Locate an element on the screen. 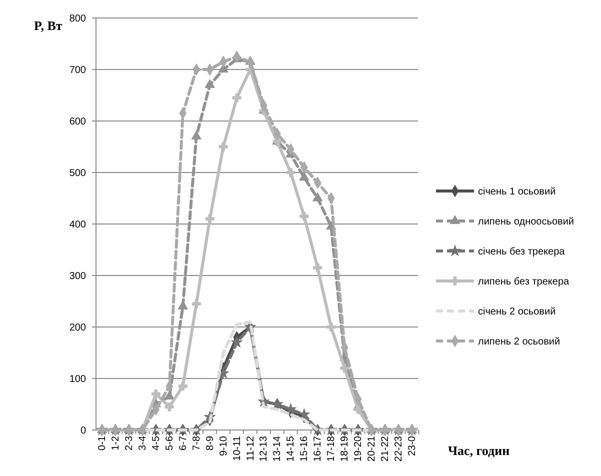 The height and width of the screenshot is (476, 601). y-tick-label: 300 is located at coordinates (77, 276).